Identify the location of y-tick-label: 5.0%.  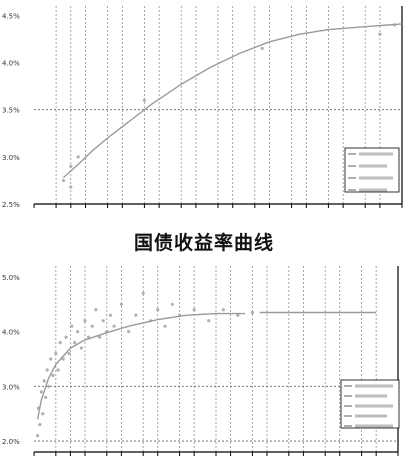
(11, 278).